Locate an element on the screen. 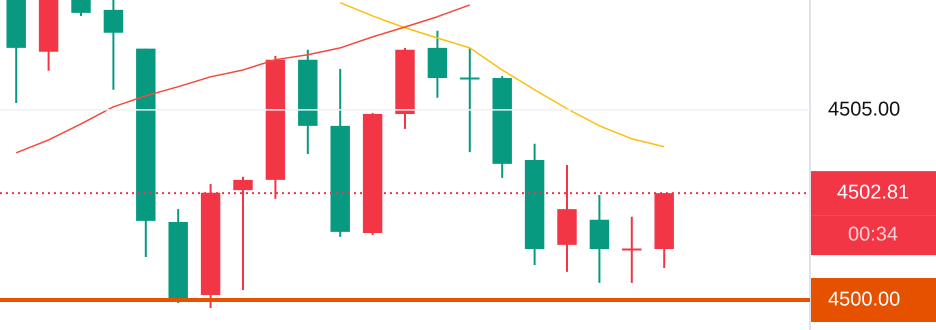  y-tick-label: 4500.00 is located at coordinates (864, 299).